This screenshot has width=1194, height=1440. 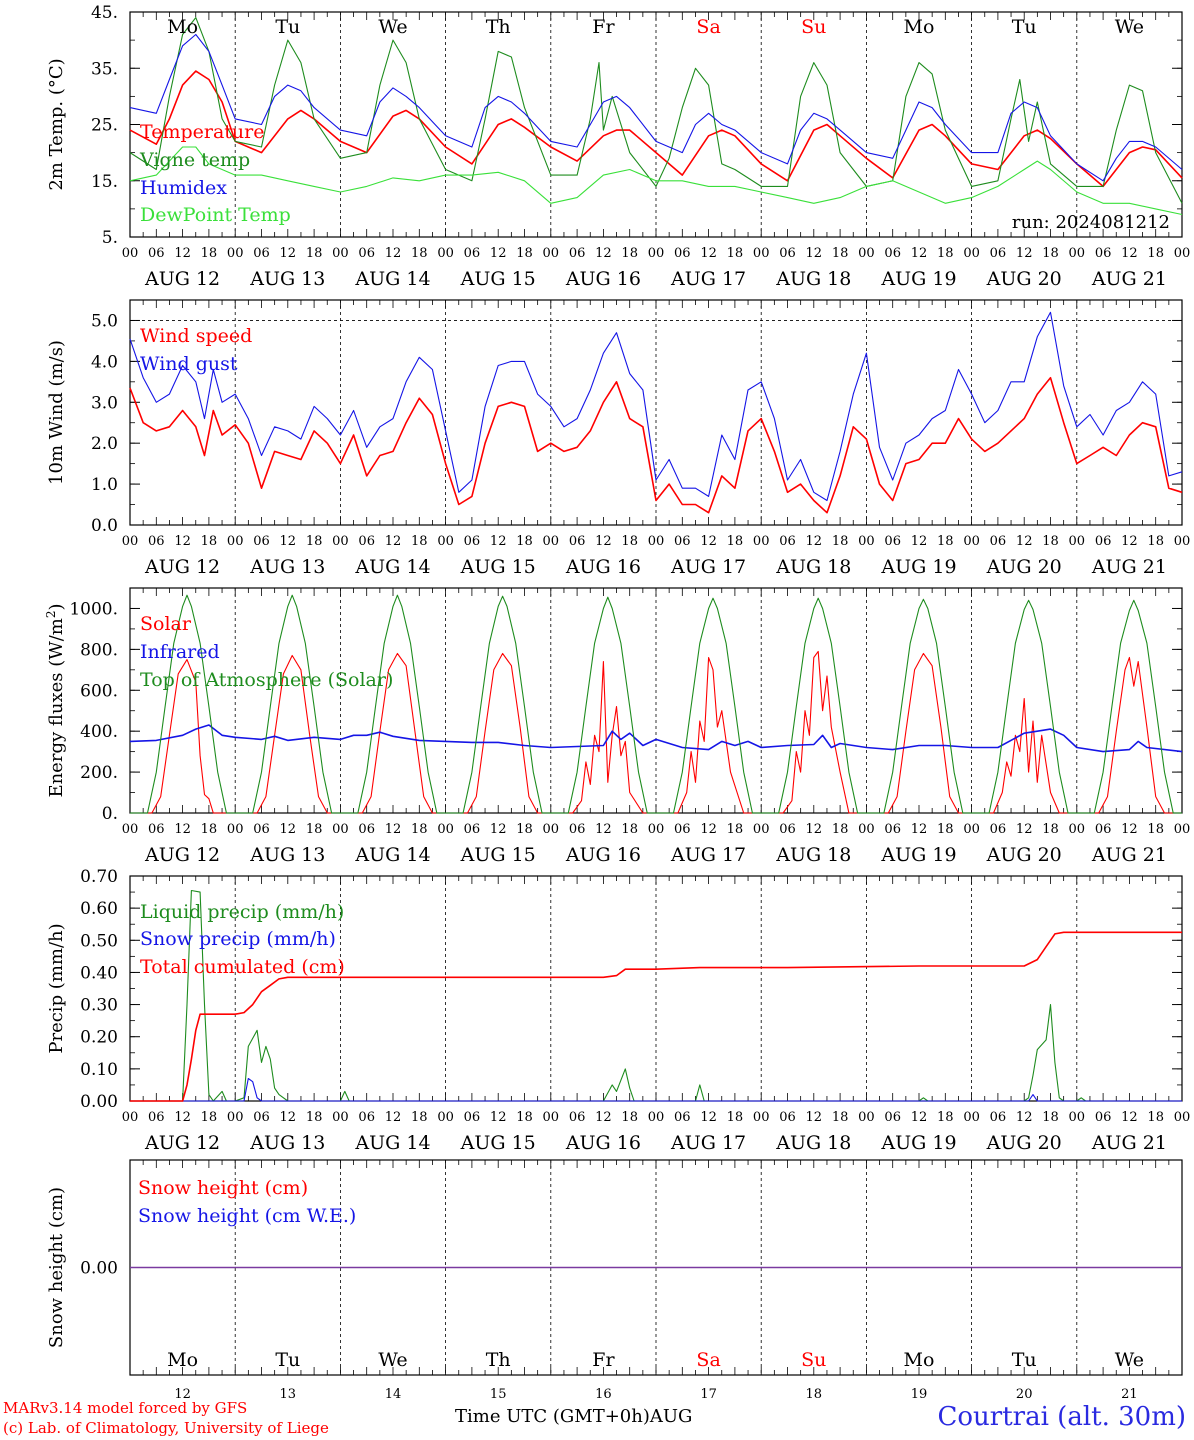 I want to click on series-top-of-atmosphere-solar-, so click(x=656, y=704).